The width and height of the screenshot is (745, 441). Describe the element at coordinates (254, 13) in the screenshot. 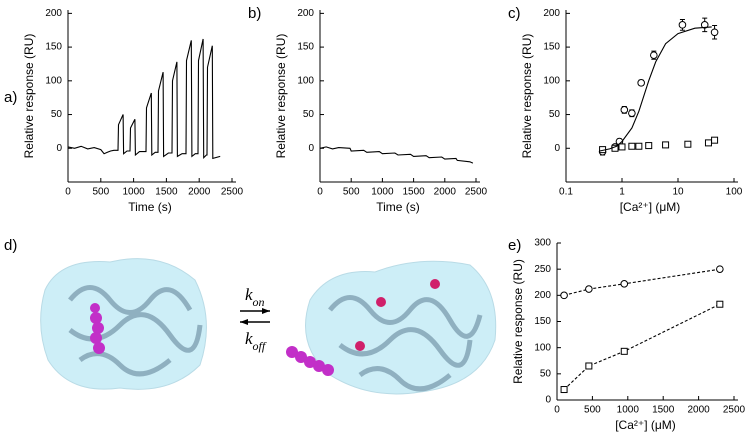

I see `panel-label: b)` at that location.